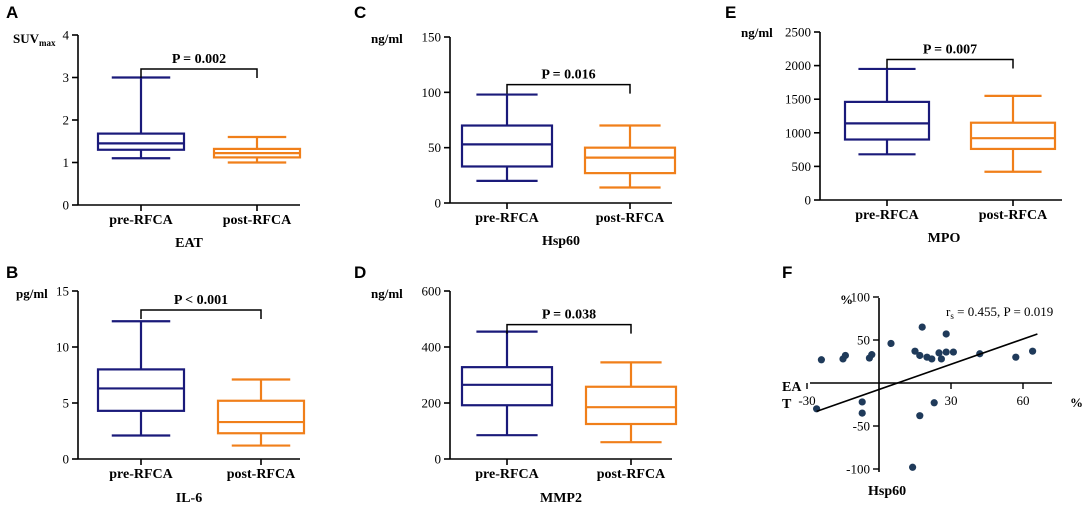 This screenshot has width=1084, height=510. What do you see at coordinates (201, 300) in the screenshot?
I see `p-value: P < 0.001` at bounding box center [201, 300].